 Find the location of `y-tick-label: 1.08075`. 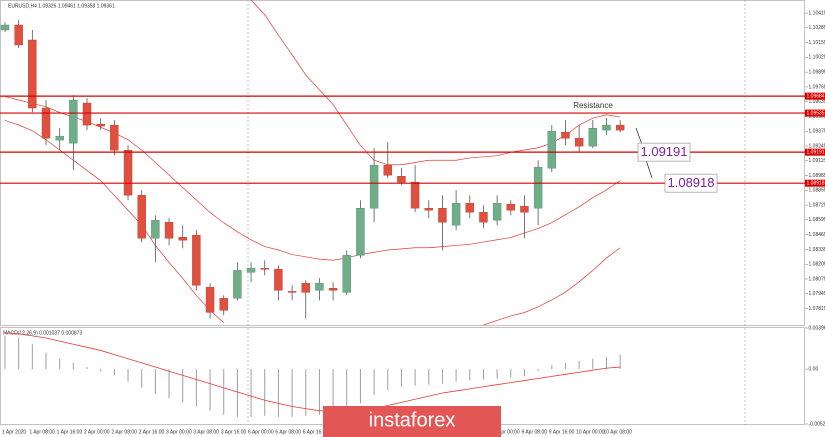

y-tick-label: 1.08075 is located at coordinates (817, 279).